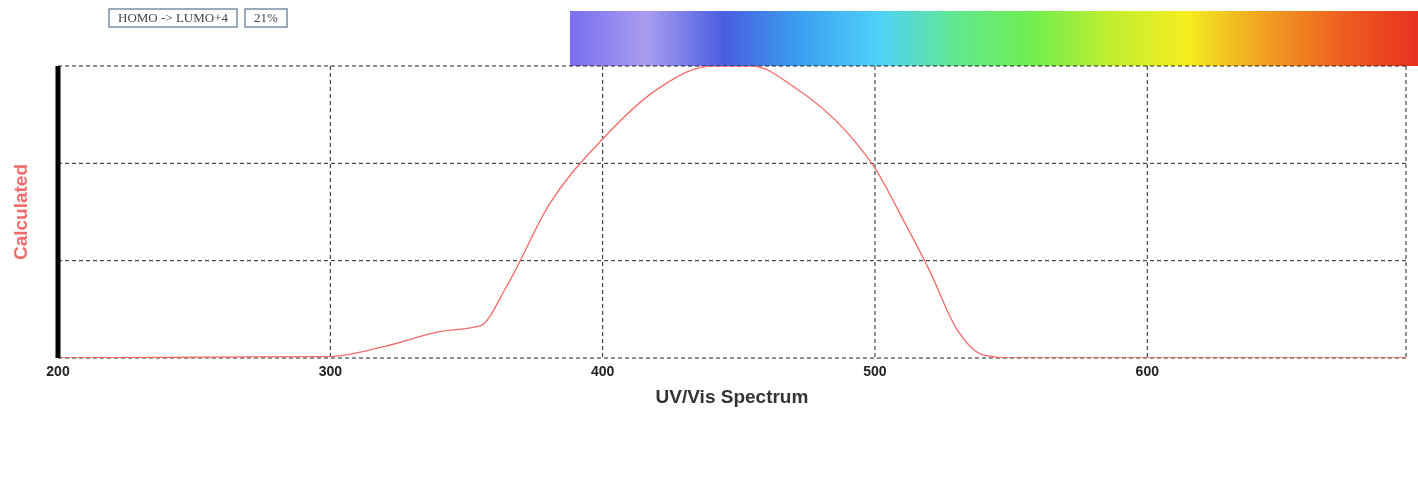 This screenshot has width=1418, height=483. I want to click on x-tick-label: 600, so click(1147, 370).